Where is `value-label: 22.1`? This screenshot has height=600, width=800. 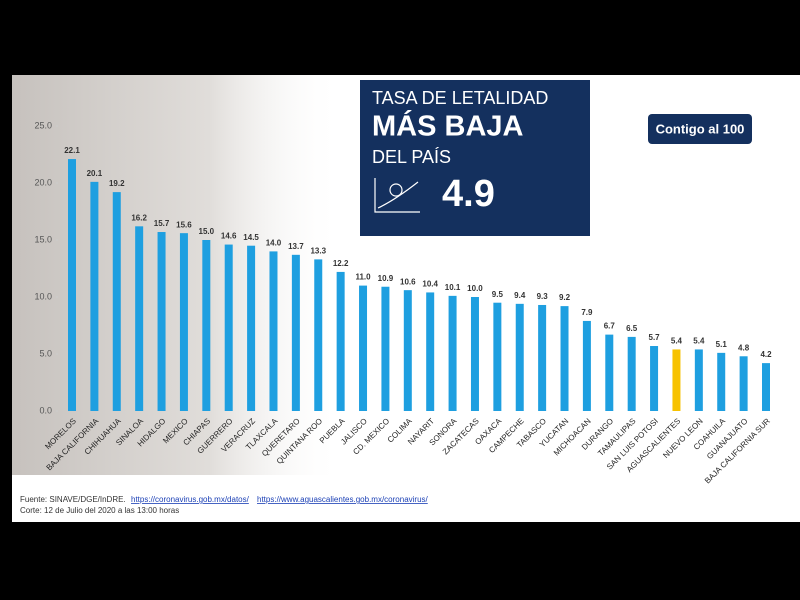
value-label: 22.1 is located at coordinates (72, 150).